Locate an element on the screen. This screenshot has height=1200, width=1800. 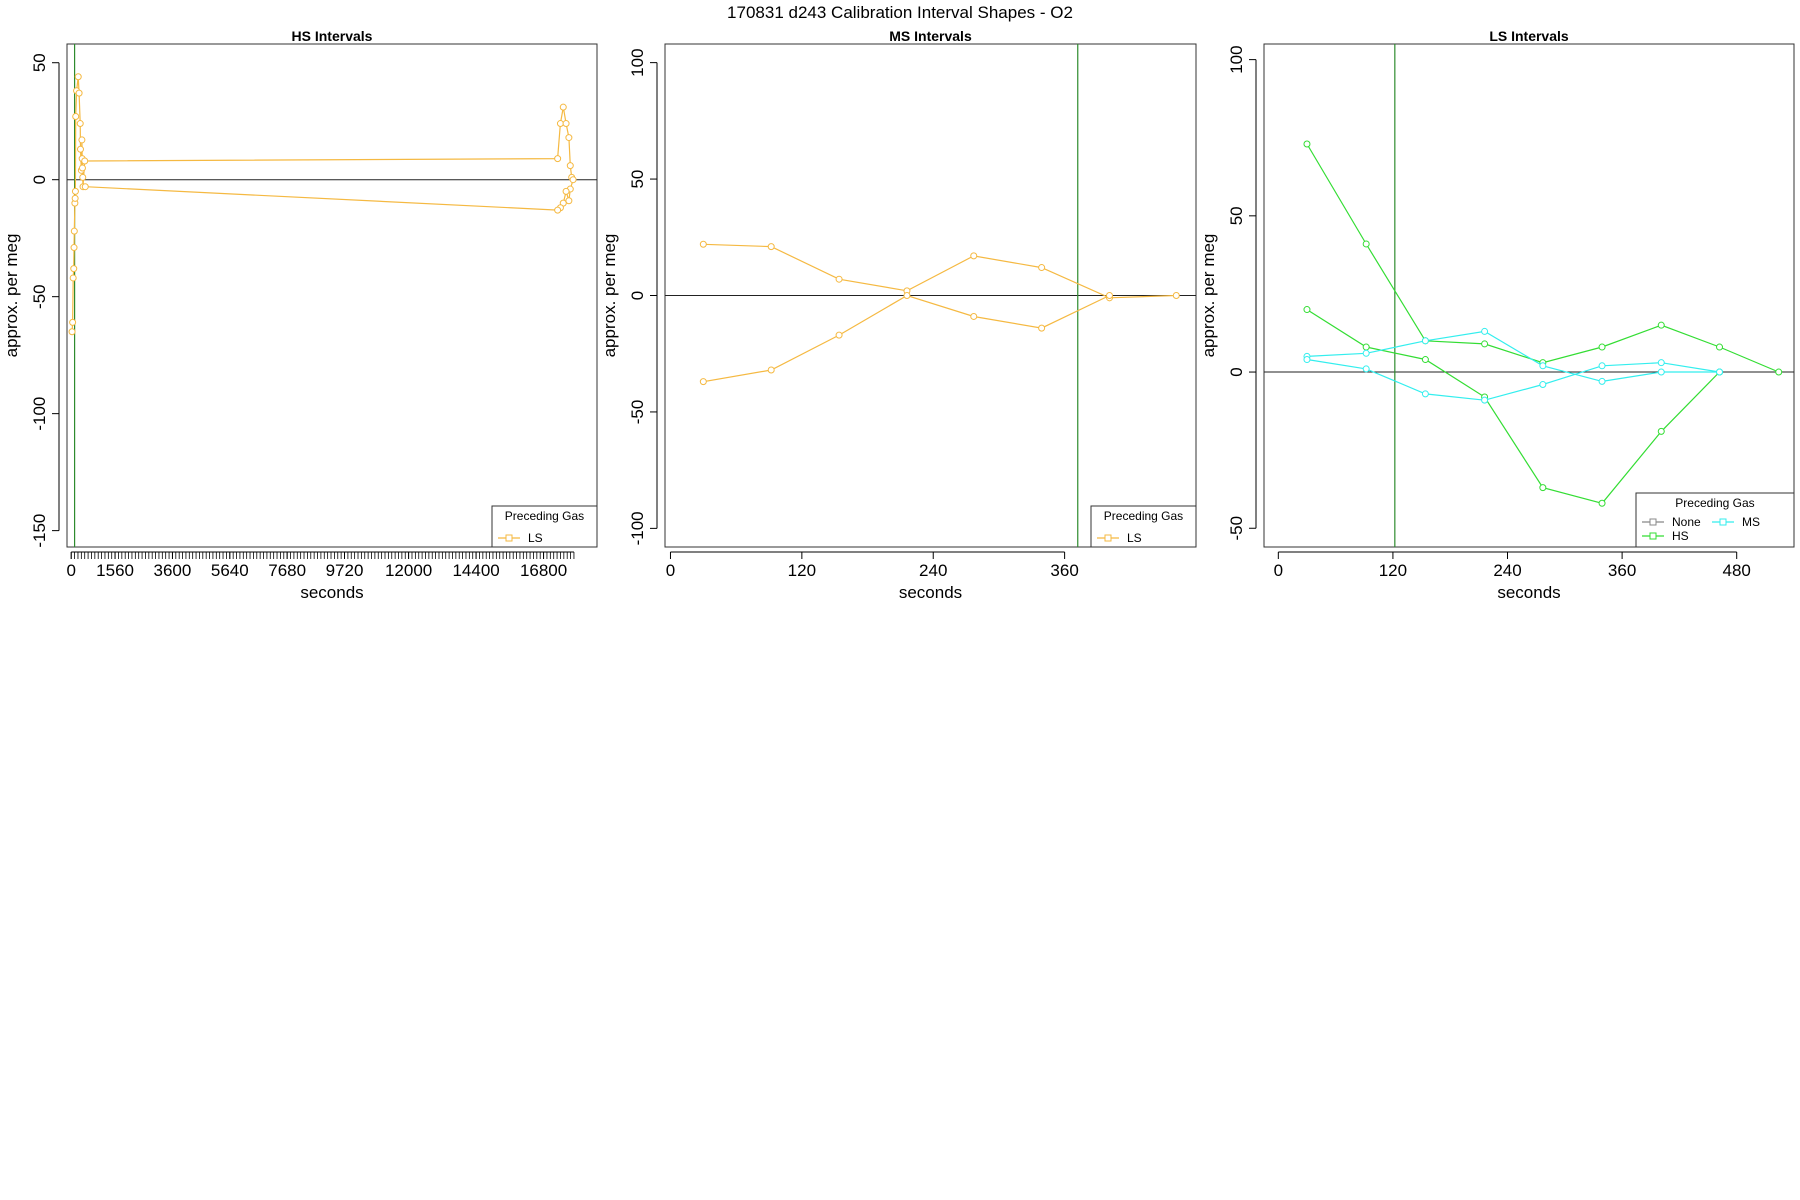
legend-label: MS is located at coordinates (1751, 522).